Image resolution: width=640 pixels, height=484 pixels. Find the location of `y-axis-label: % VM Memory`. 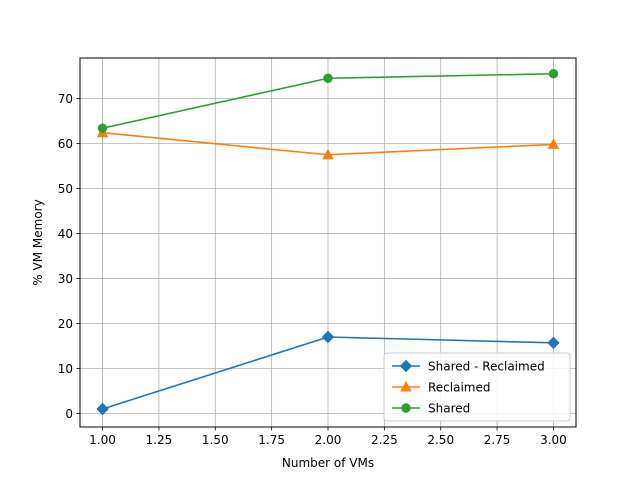

y-axis-label: % VM Memory is located at coordinates (38, 242).